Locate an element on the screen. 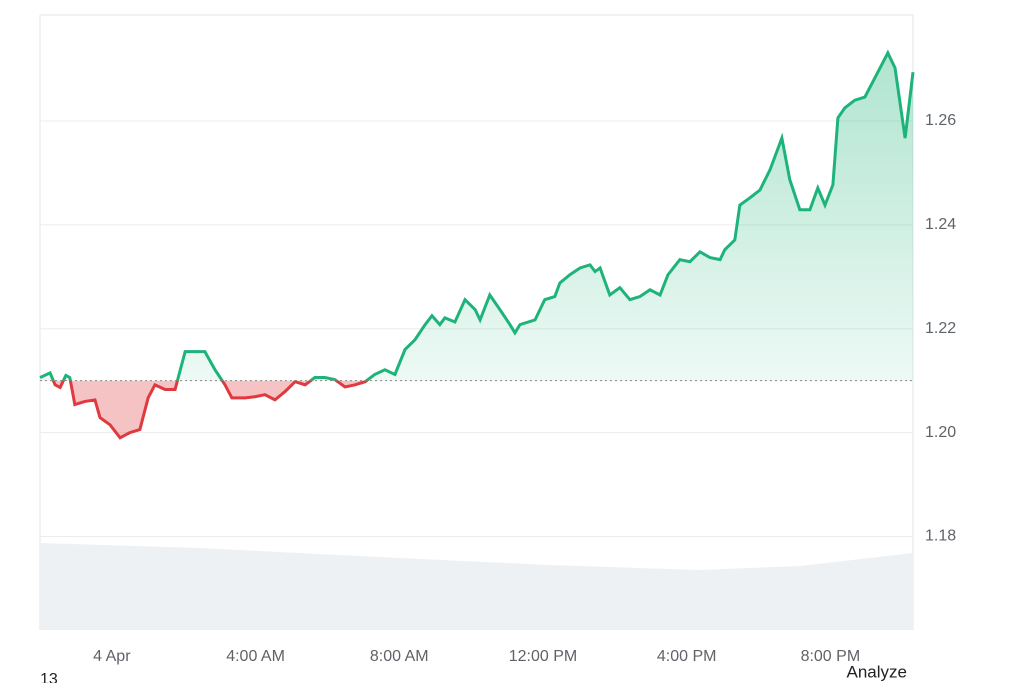 The width and height of the screenshot is (1024, 688). x-tick-label: 4:00 PM is located at coordinates (687, 656).